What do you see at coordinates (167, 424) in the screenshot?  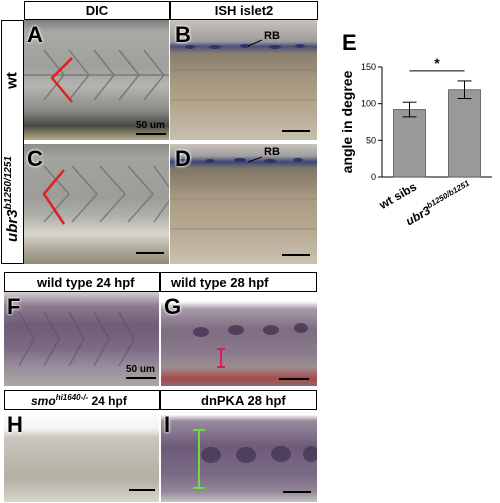 I see `panel-i-letter: I` at bounding box center [167, 424].